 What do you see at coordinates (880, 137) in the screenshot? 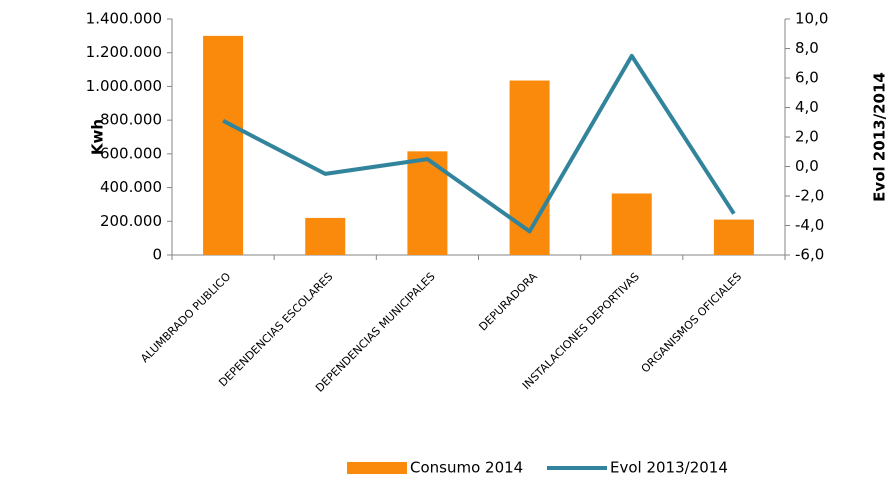
I see `y2-axis-title: Evol 2013/2014` at bounding box center [880, 137].